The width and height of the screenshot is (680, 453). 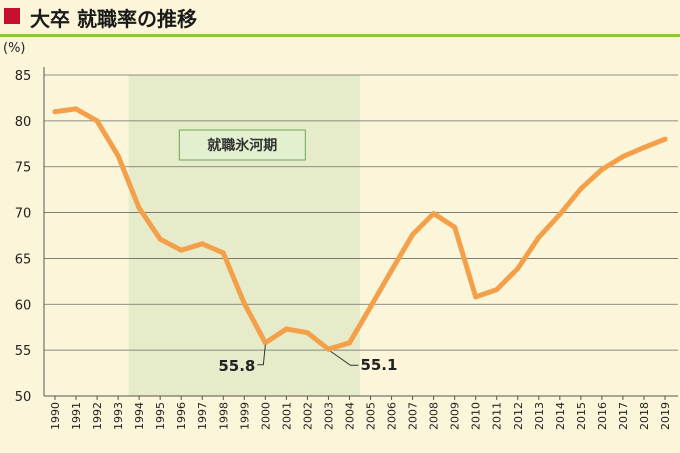 What do you see at coordinates (455, 416) in the screenshot?
I see `x-tick-label: 2009` at bounding box center [455, 416].